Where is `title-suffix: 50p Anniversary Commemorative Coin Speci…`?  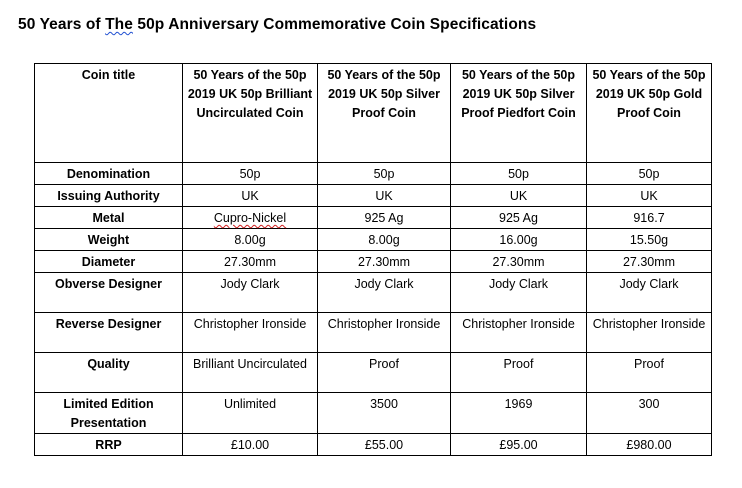 title-suffix: 50p Anniversary Commemorative Coin Speci… is located at coordinates (334, 24).